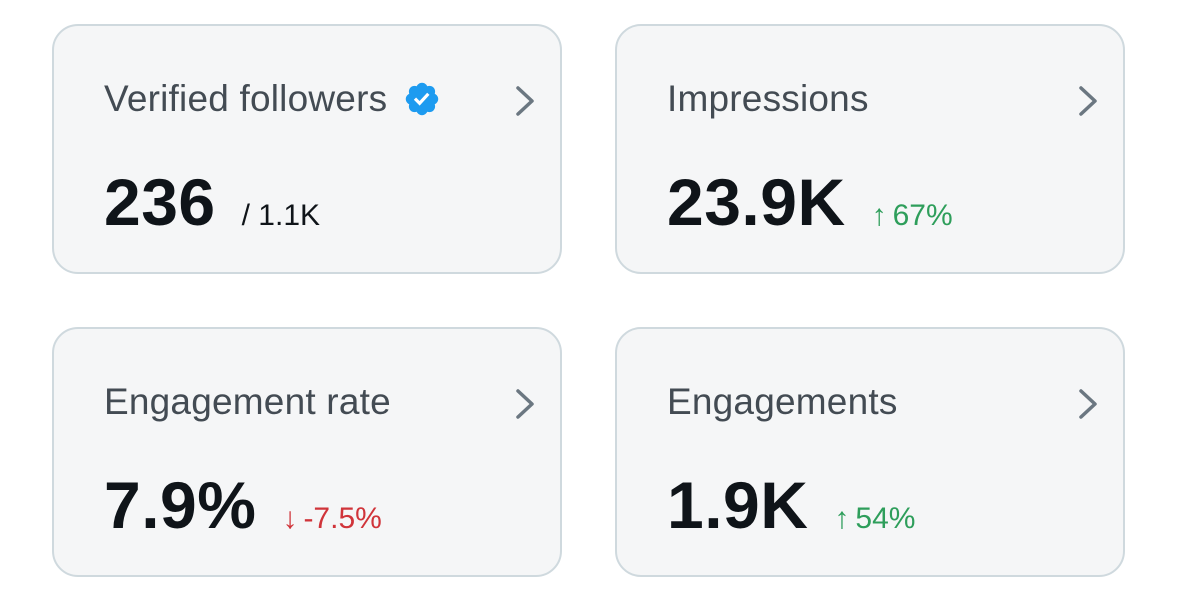  Describe the element at coordinates (180, 505) in the screenshot. I see `engagement-rate-value: 7.9%` at that location.